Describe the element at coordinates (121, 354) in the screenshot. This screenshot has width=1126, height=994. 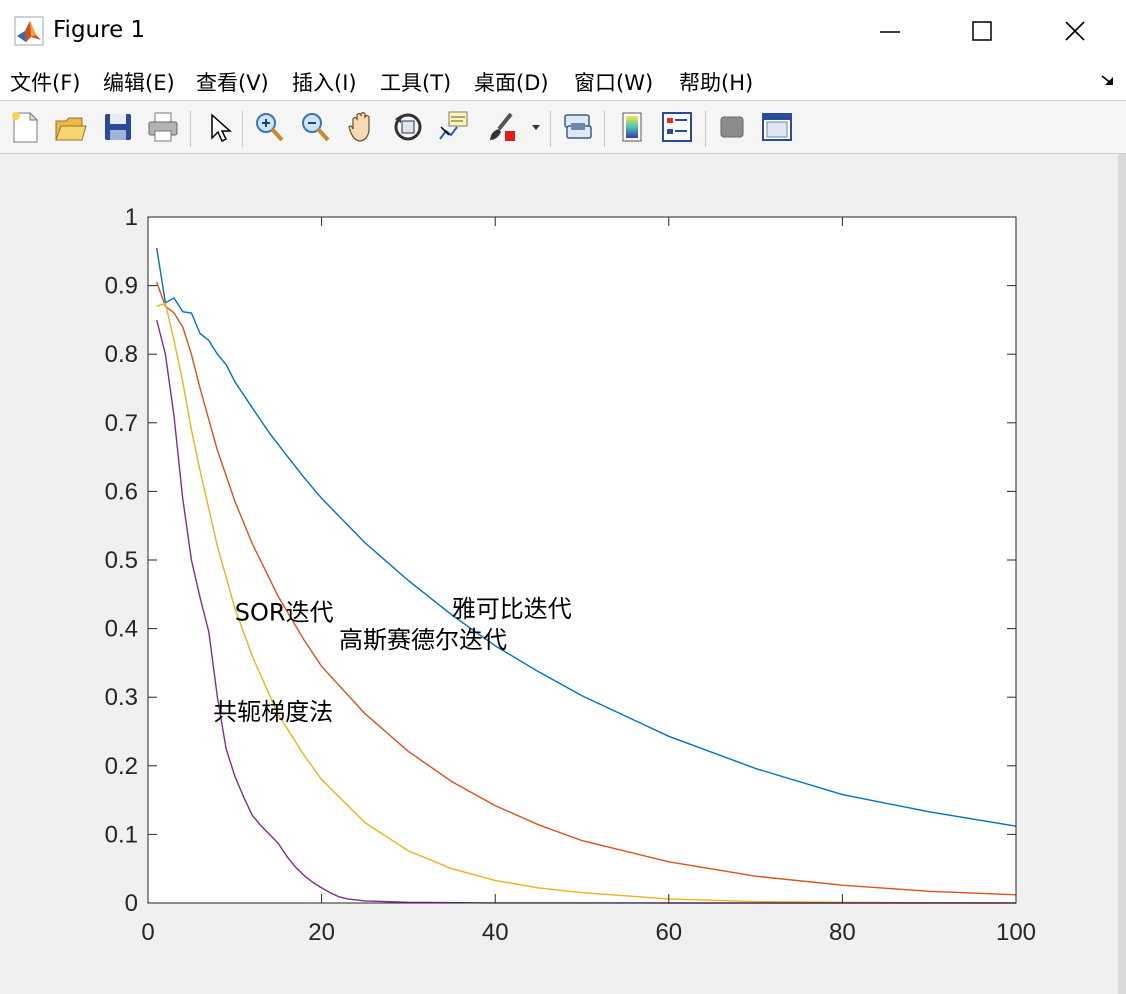
I see `y-tick-label: 0.8` at that location.